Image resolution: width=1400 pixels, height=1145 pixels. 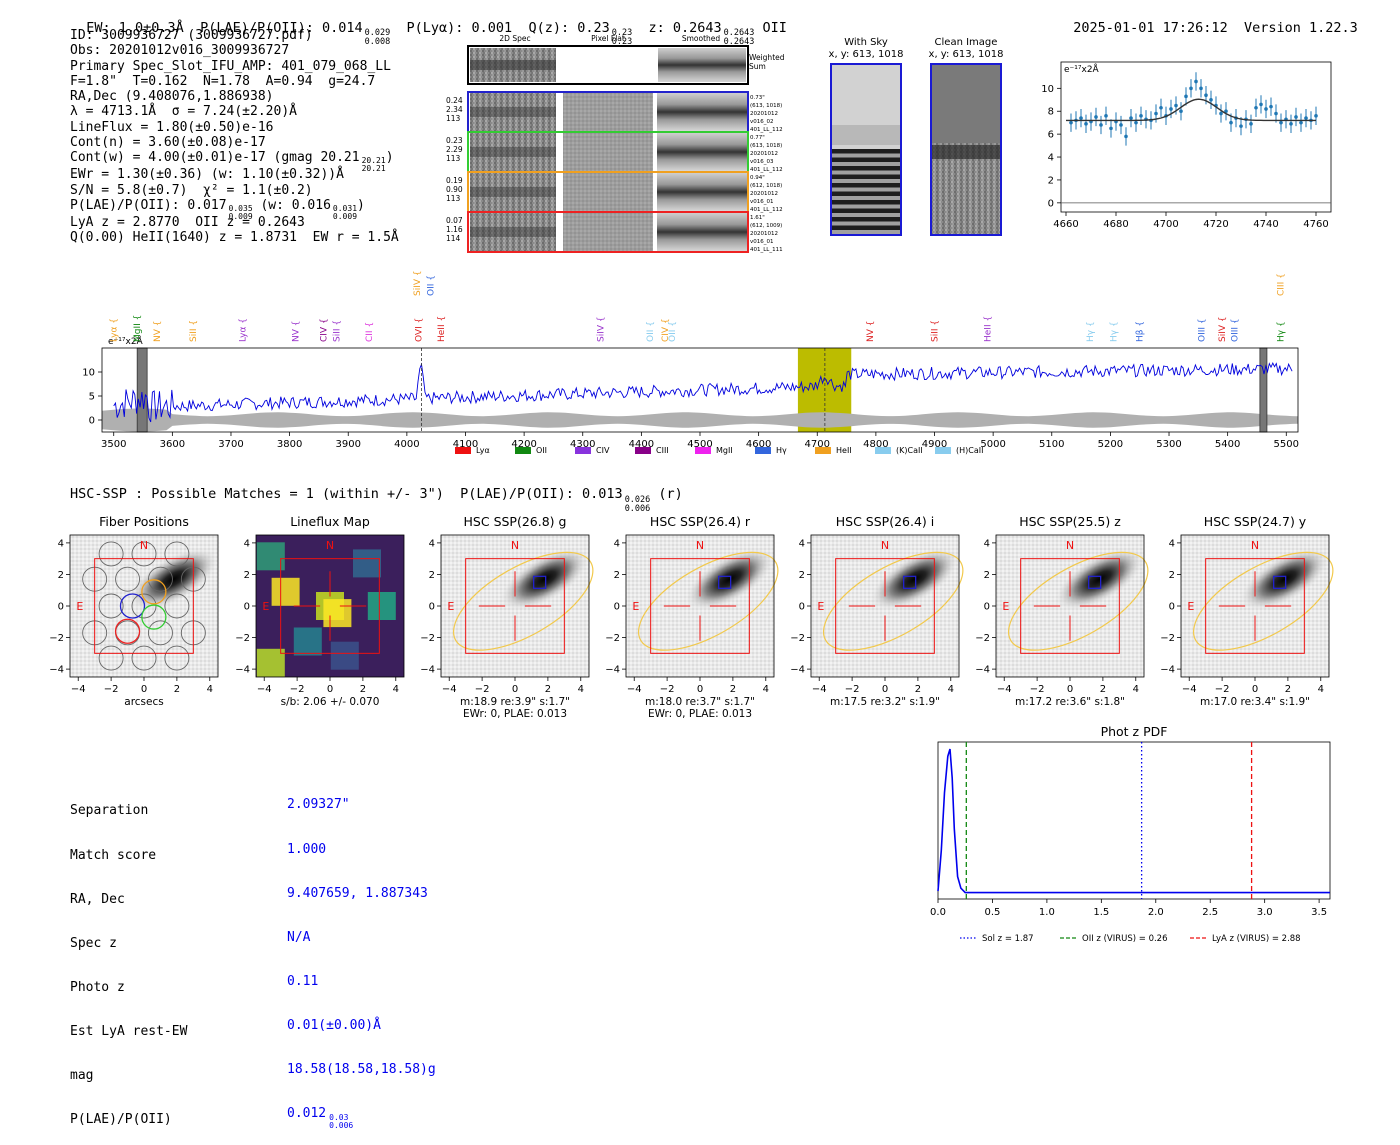 I want to click on hsc-ytick-label: 2, so click(x=61, y=575).